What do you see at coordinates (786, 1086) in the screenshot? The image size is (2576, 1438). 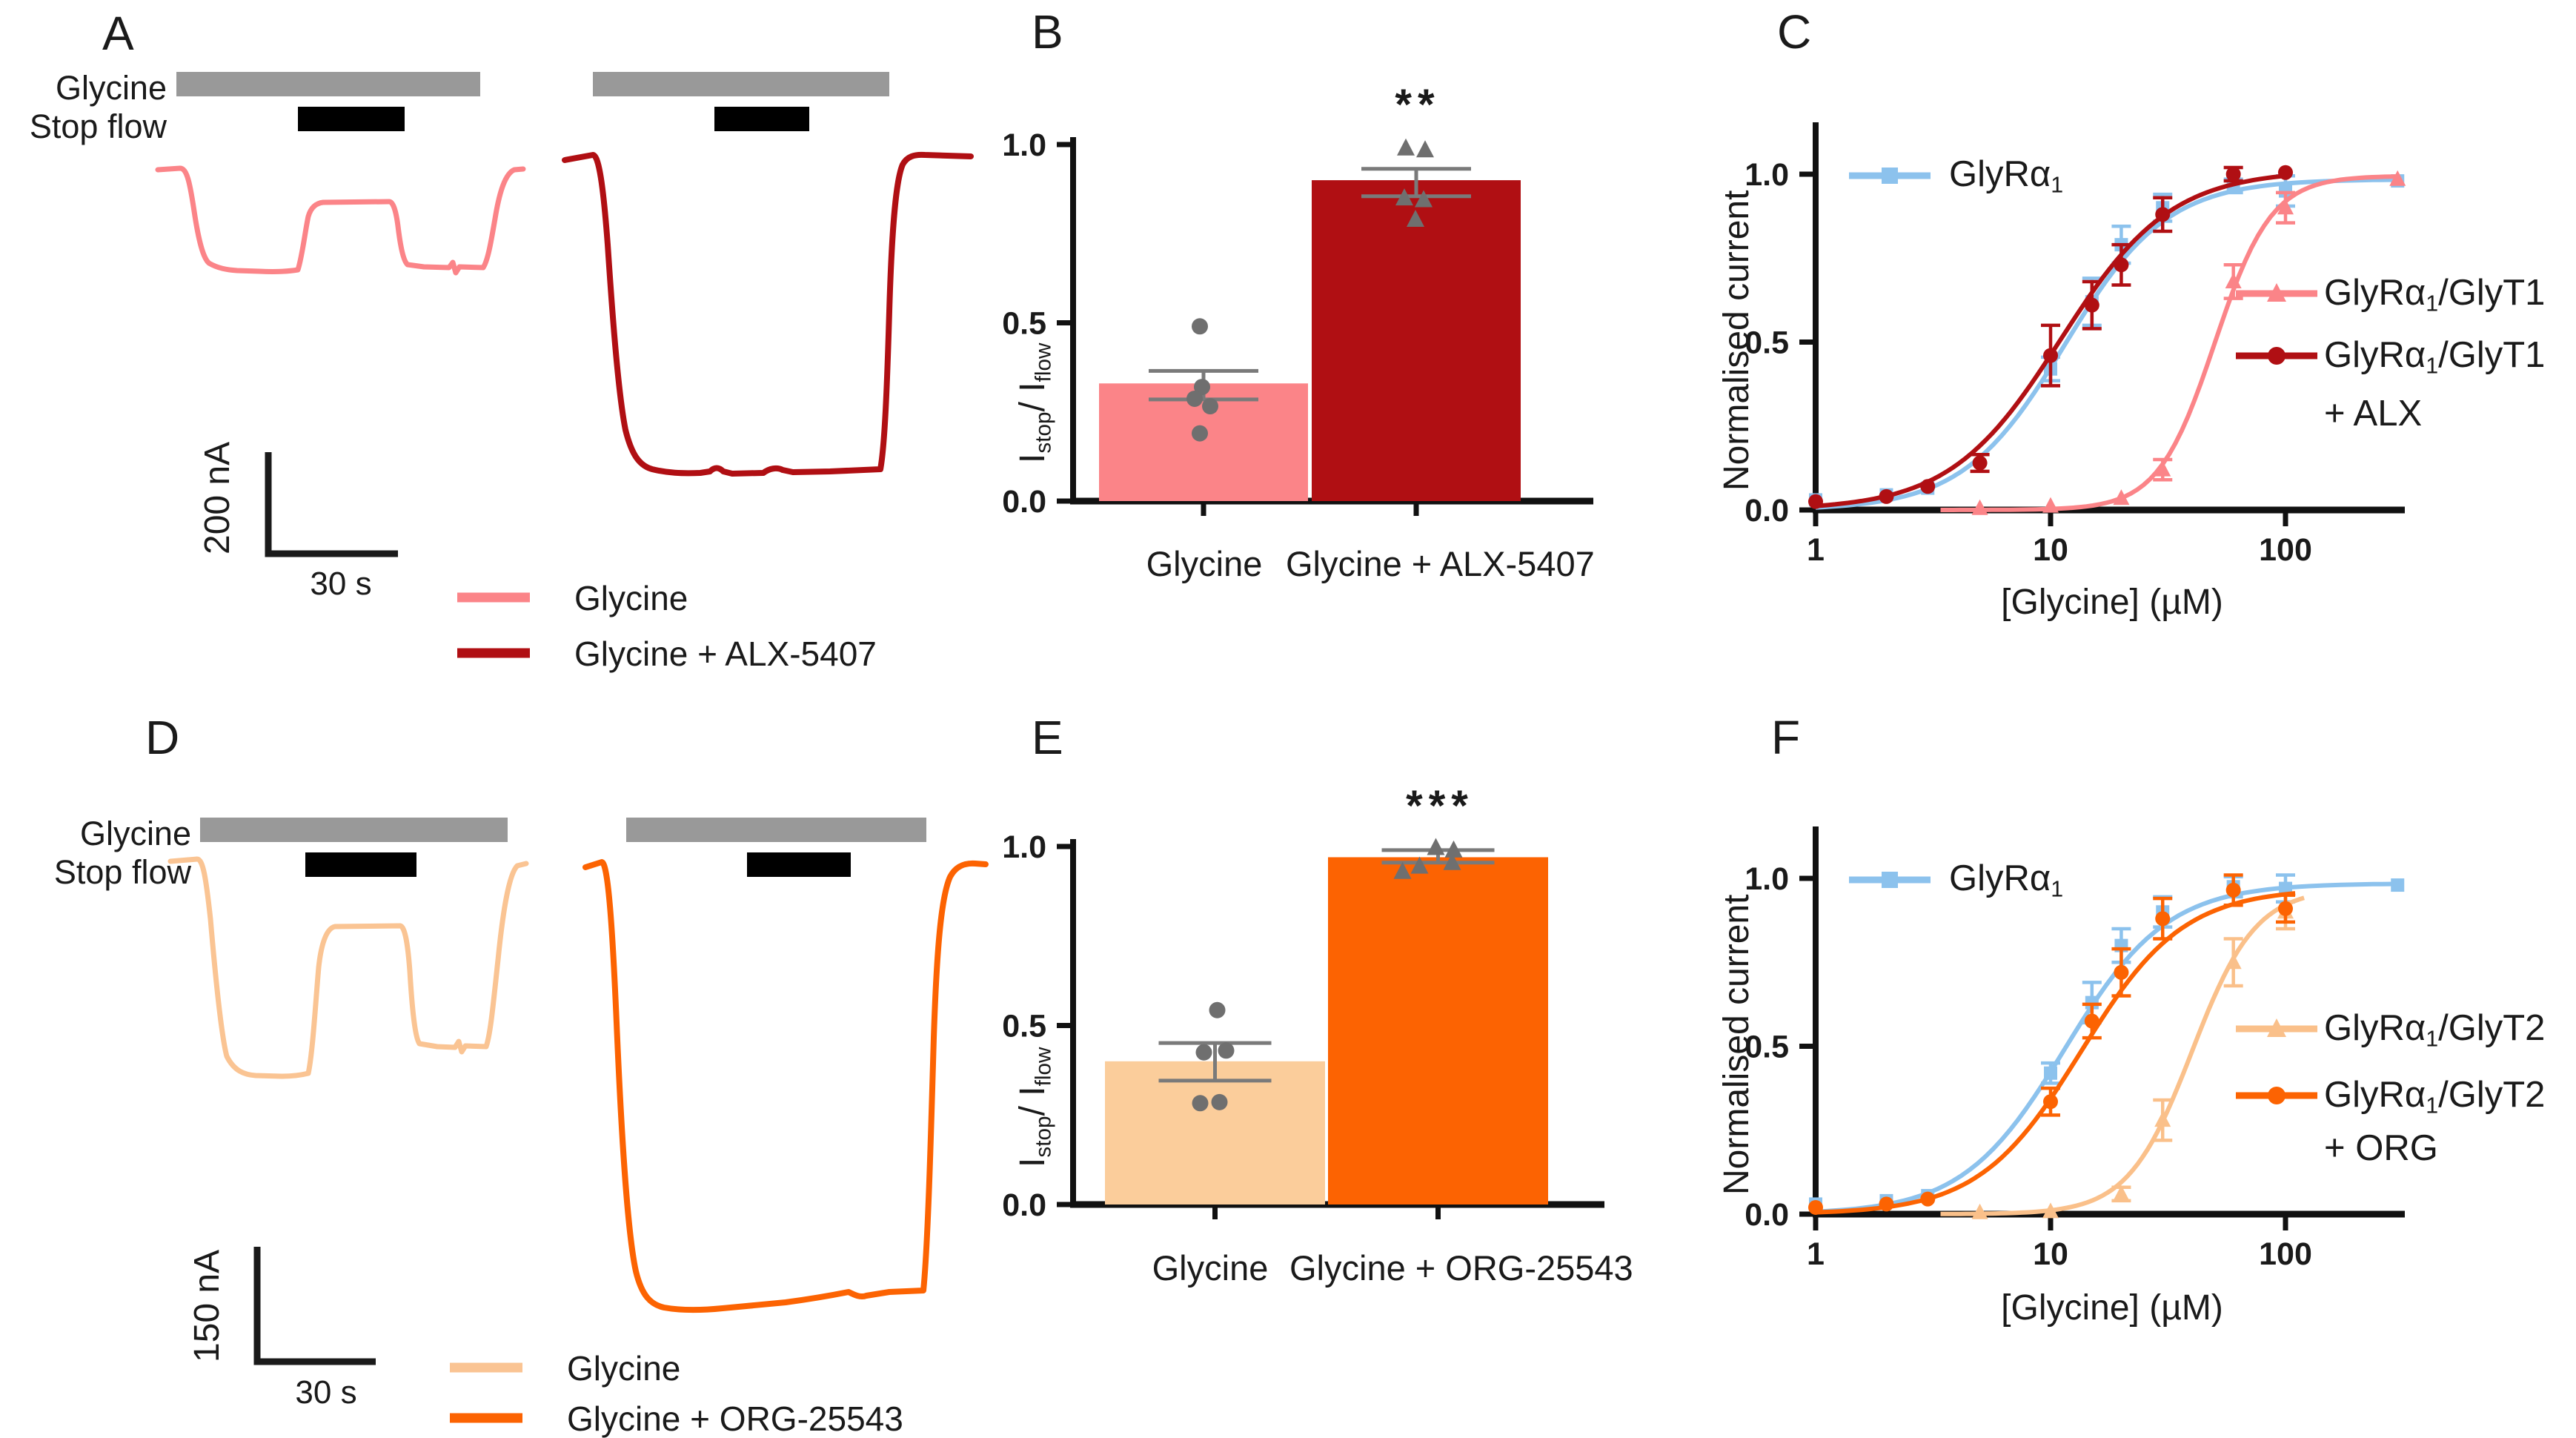 I see `glycine-org-trace` at bounding box center [786, 1086].